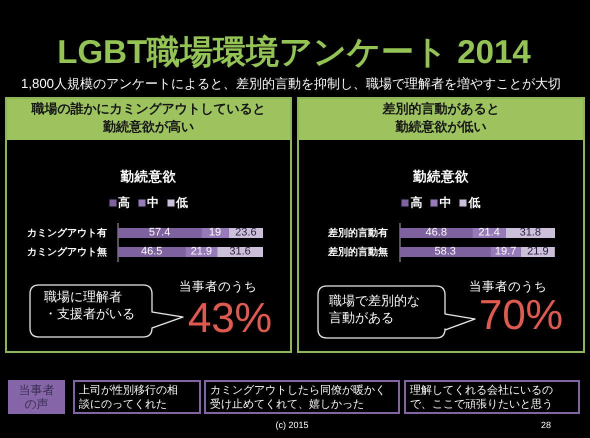  I want to click on data-label: 46.8, so click(436, 232).